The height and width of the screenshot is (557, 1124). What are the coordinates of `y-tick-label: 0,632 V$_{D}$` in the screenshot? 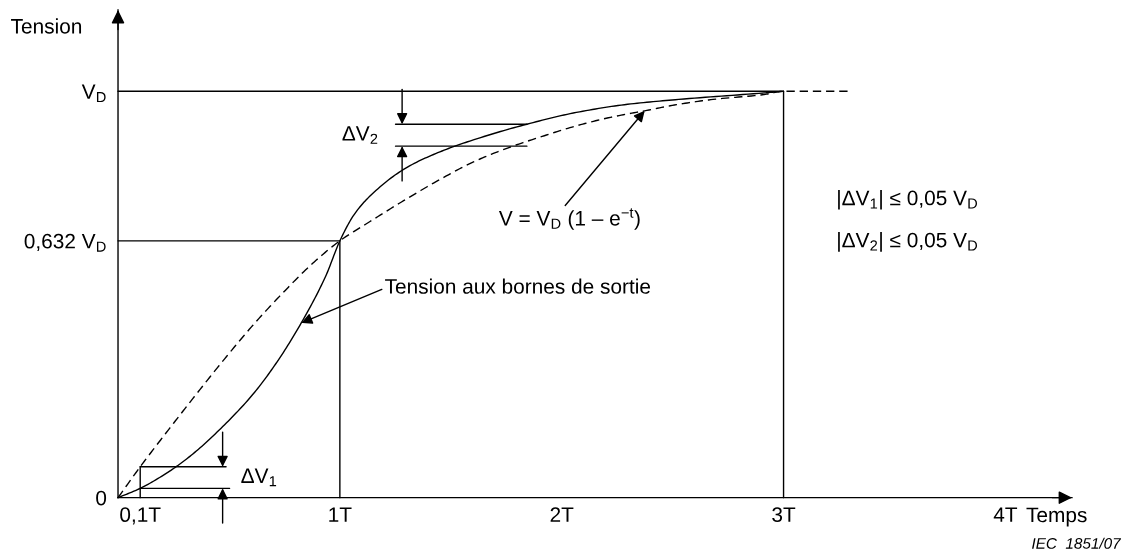 It's located at (65, 242).